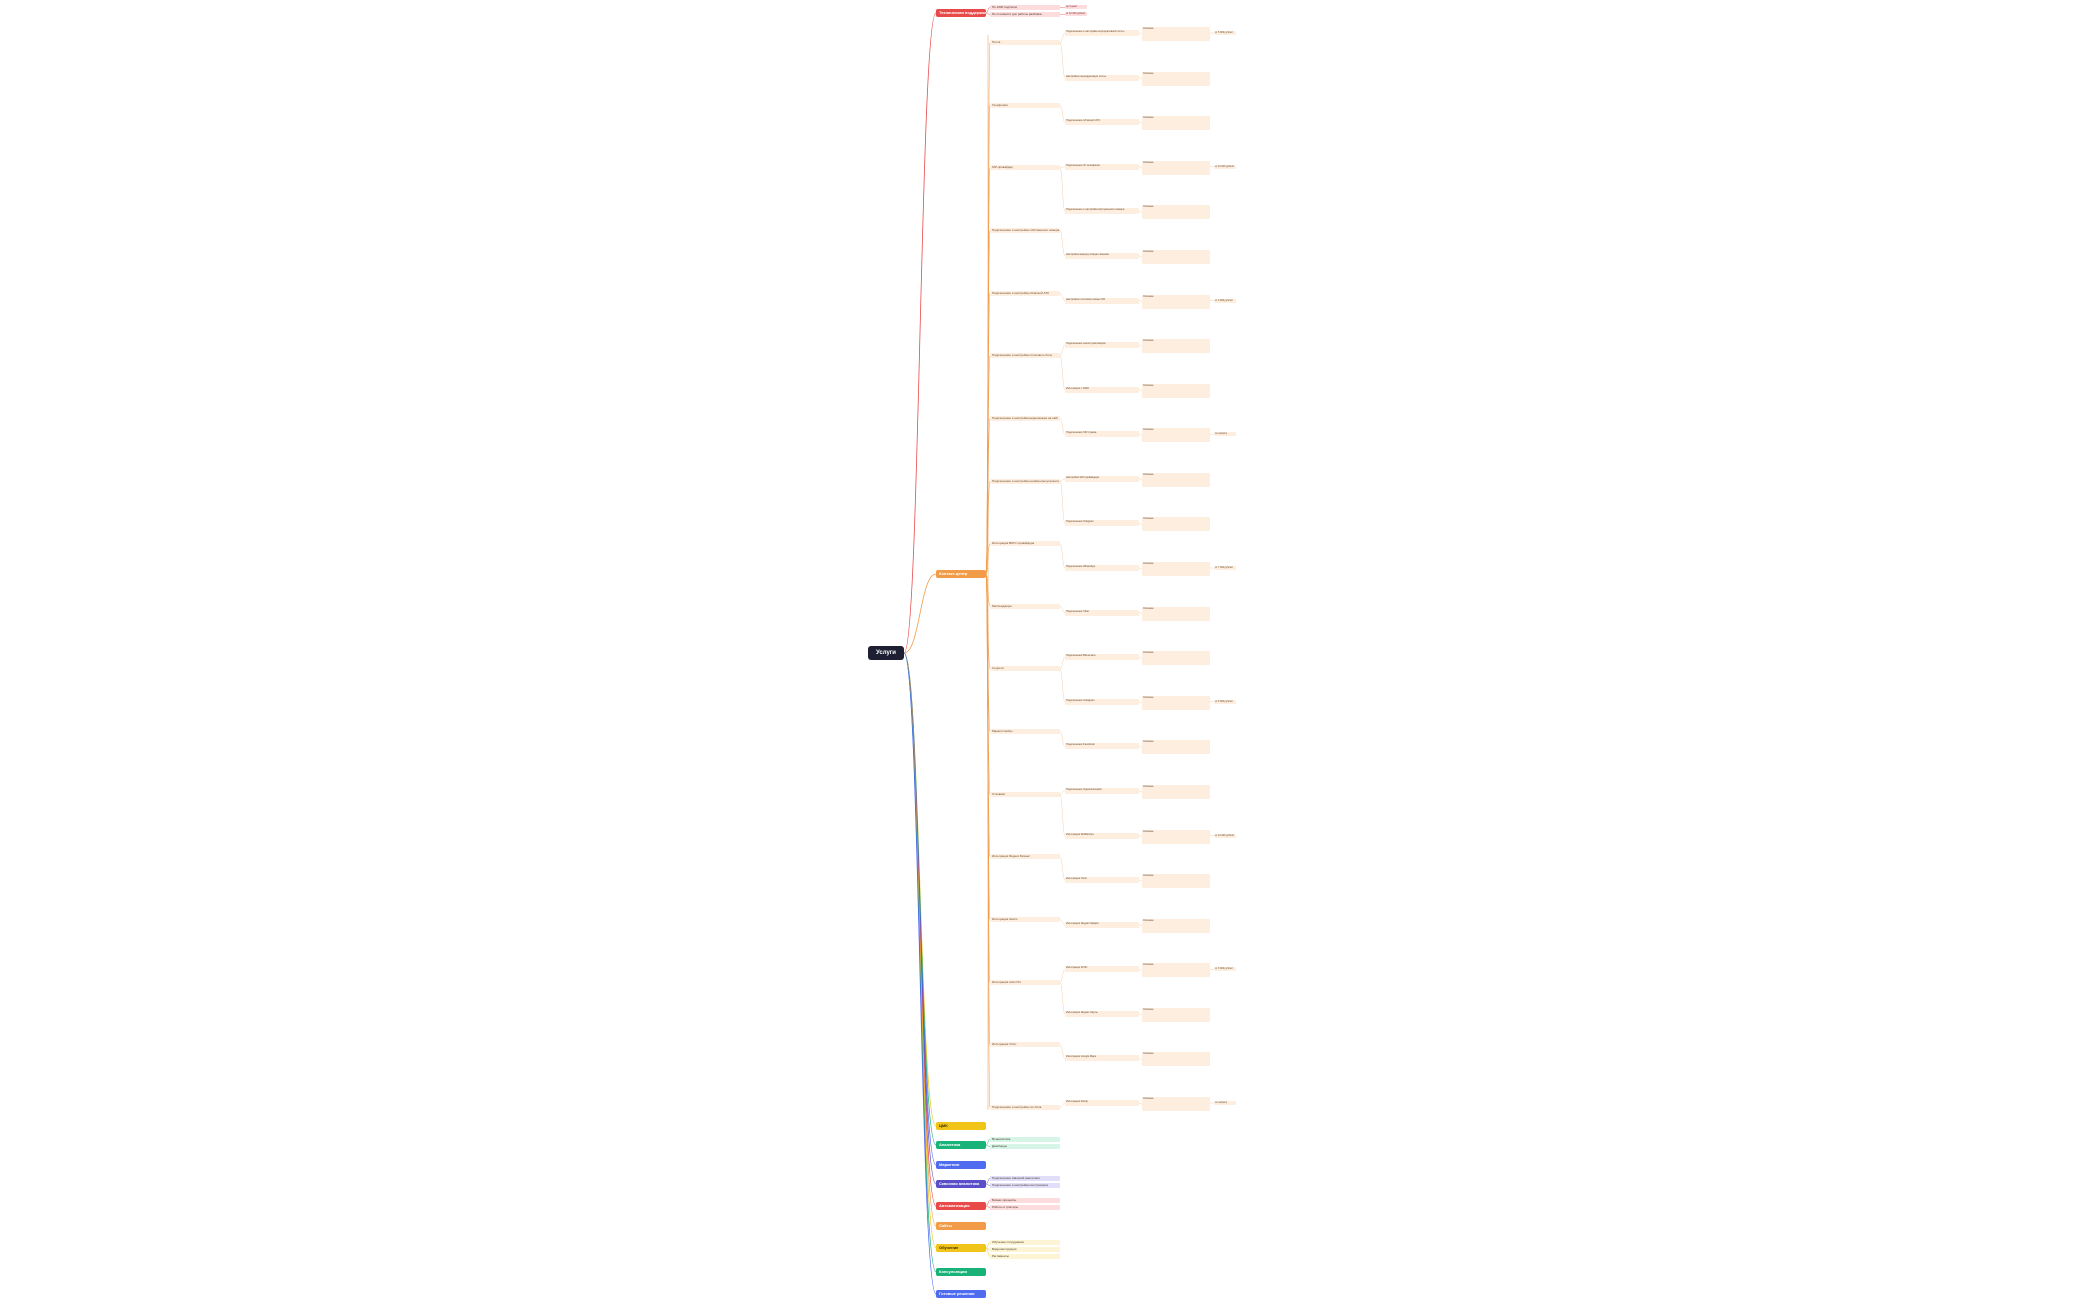  I want to click on subitem-3-1: Дашборды, so click(1025, 1146).